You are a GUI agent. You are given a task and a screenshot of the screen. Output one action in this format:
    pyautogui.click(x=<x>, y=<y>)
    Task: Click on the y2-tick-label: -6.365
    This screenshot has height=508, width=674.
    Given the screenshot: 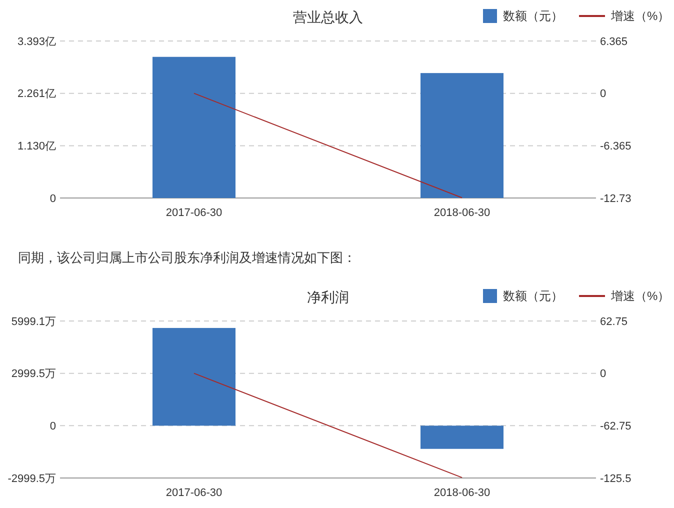 What is the action you would take?
    pyautogui.click(x=616, y=146)
    